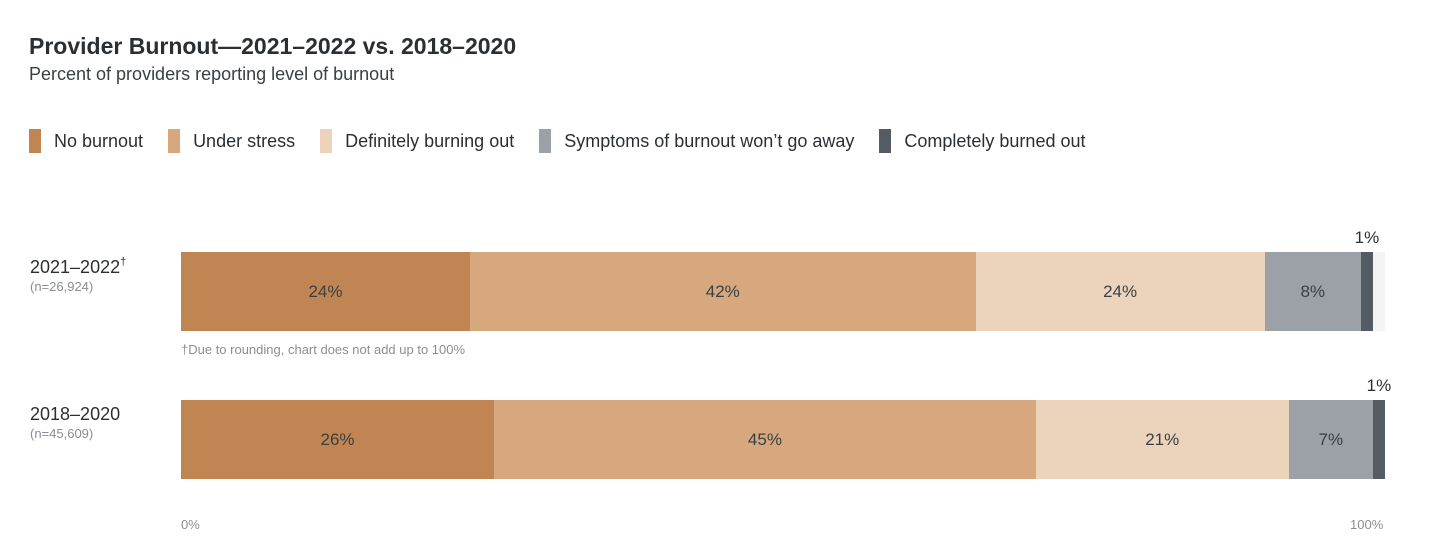  I want to click on data-label: 26%, so click(337, 439).